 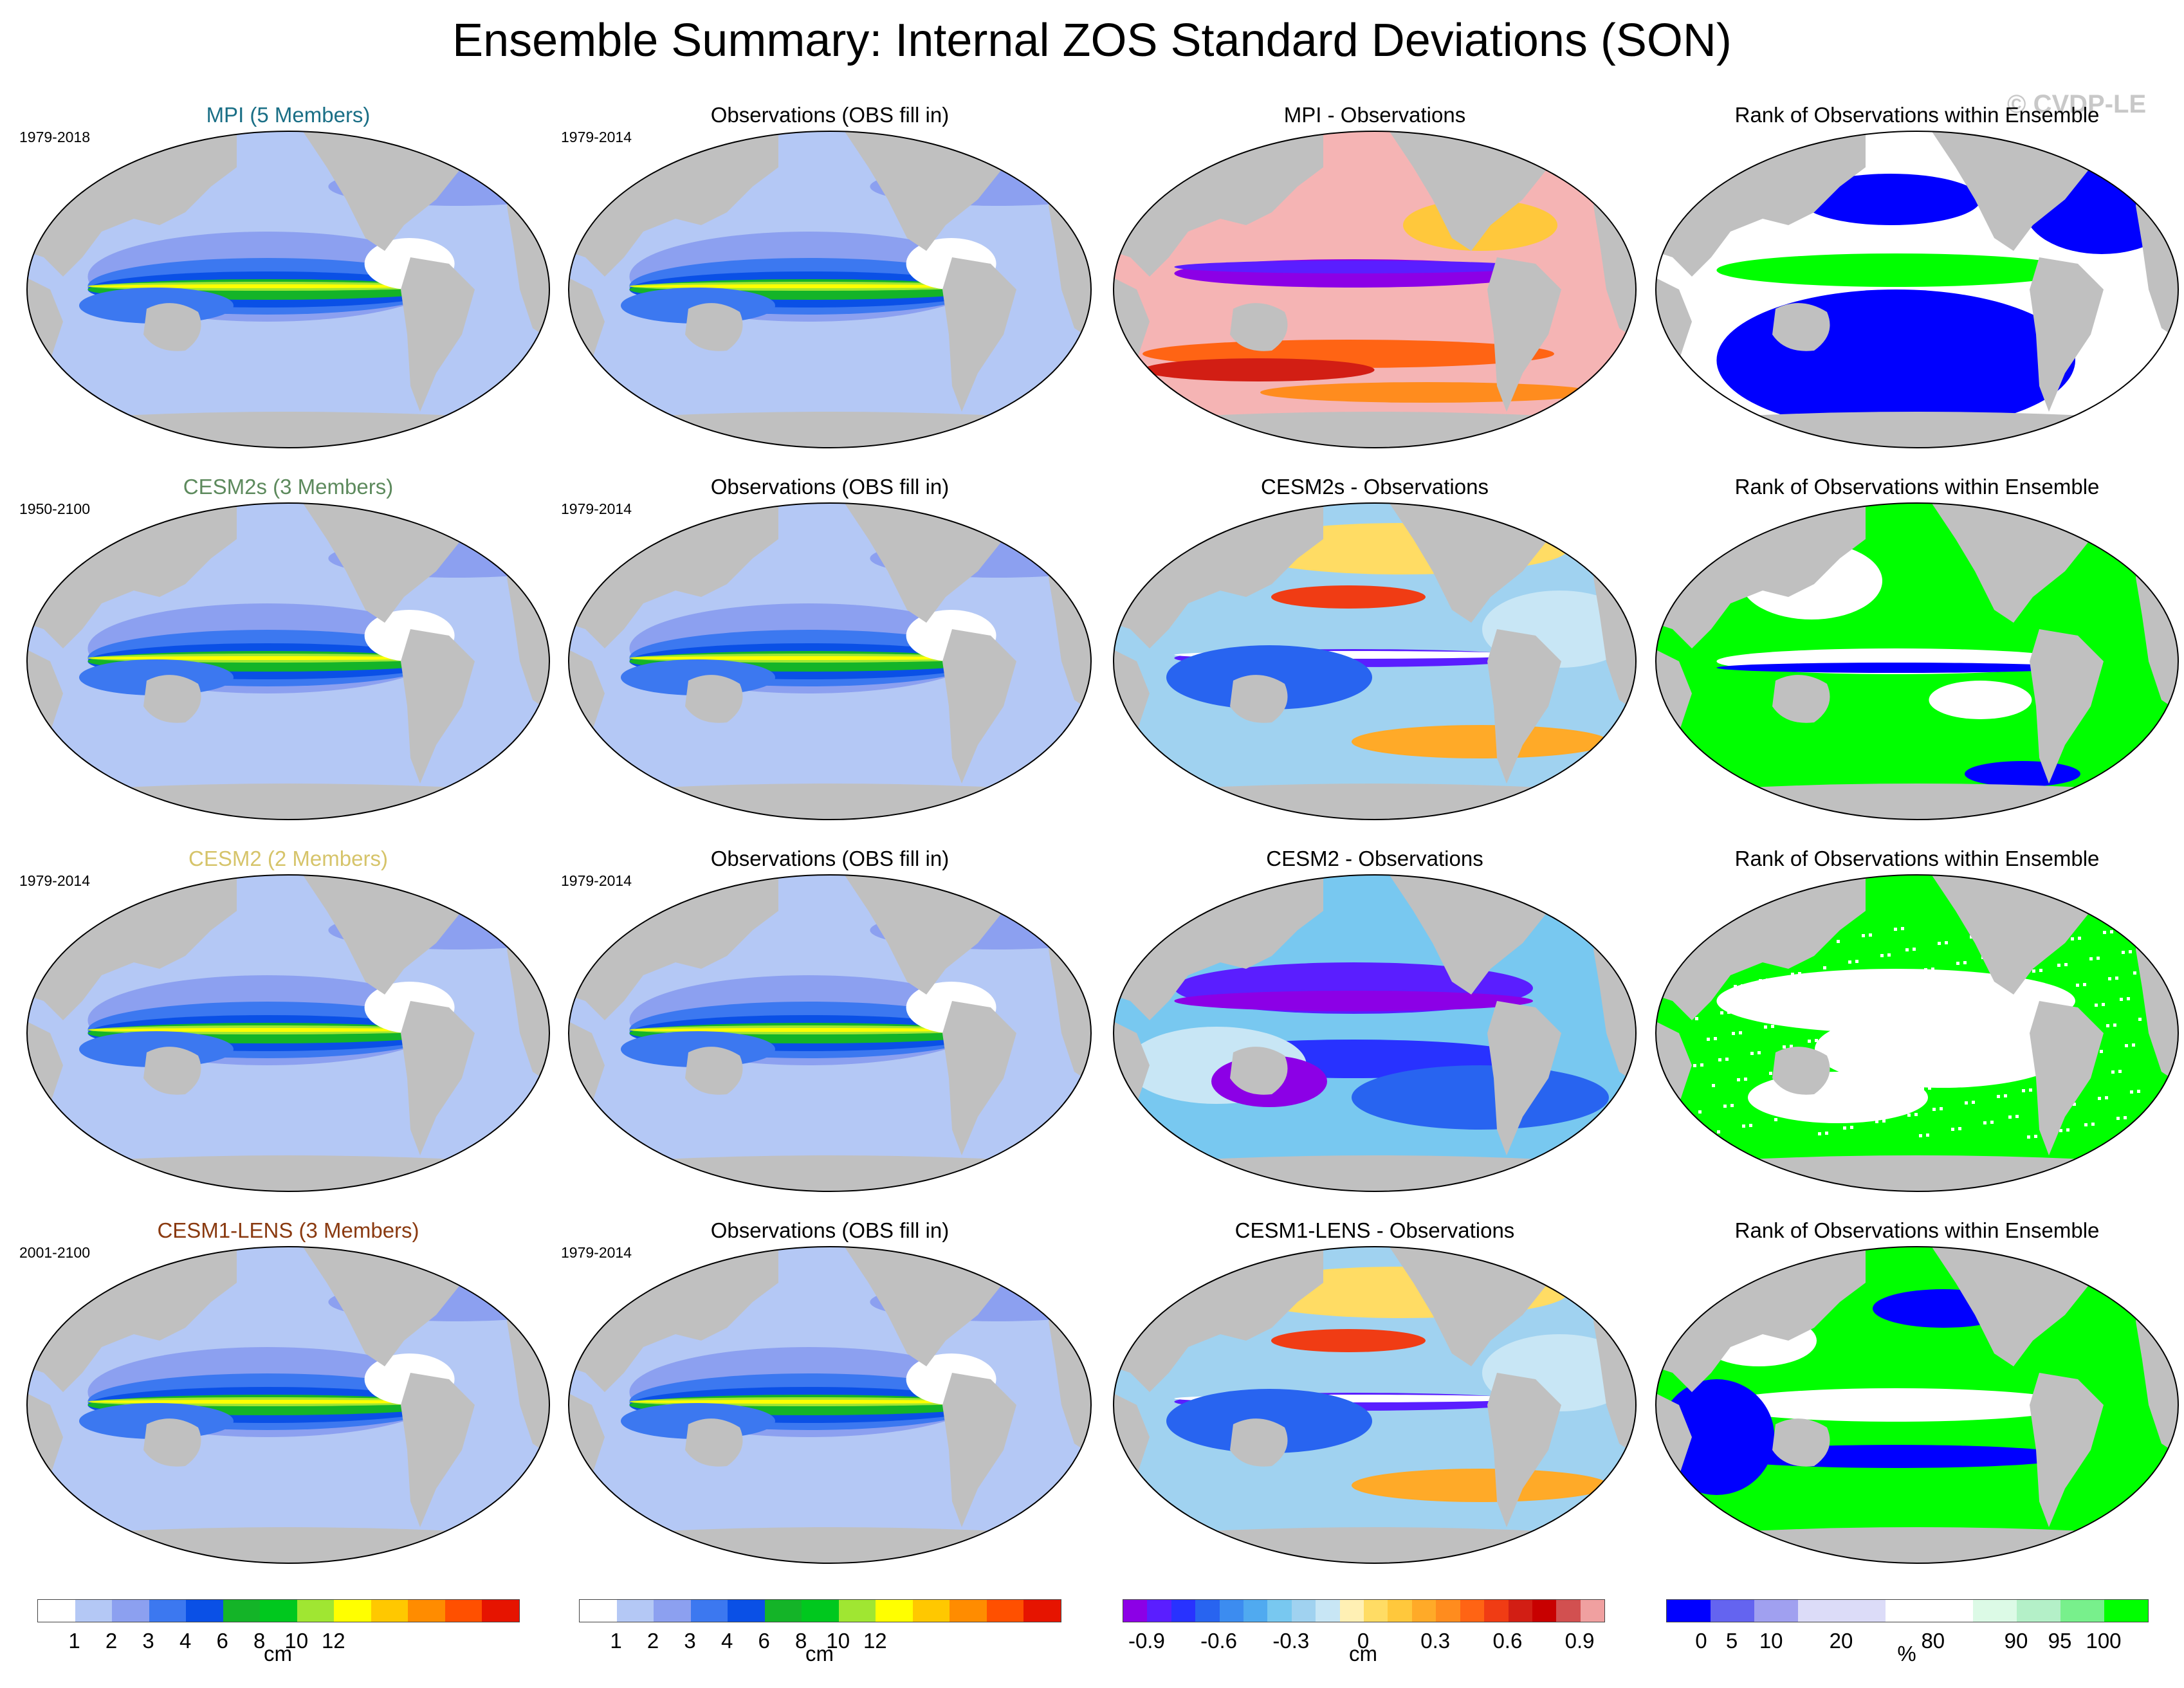 I want to click on map-panel-diff: CESM1-LENS - Observations, so click(x=1375, y=1399).